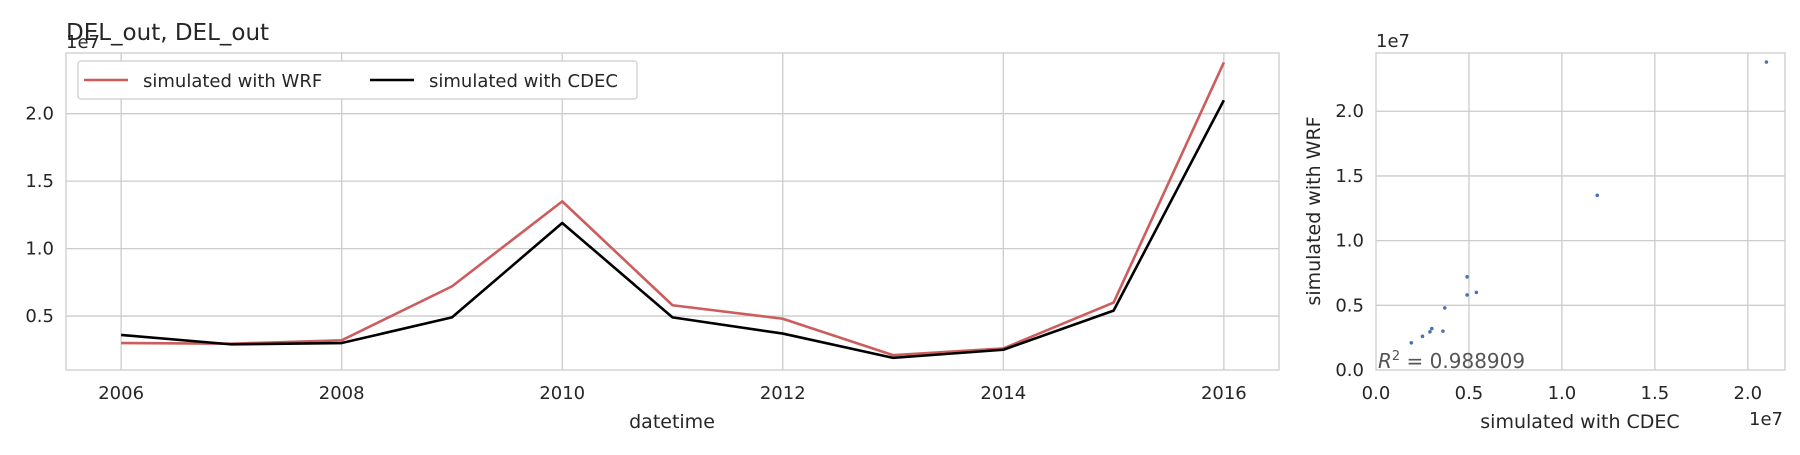  I want to click on r-squared-exponent: 2, so click(1396, 356).